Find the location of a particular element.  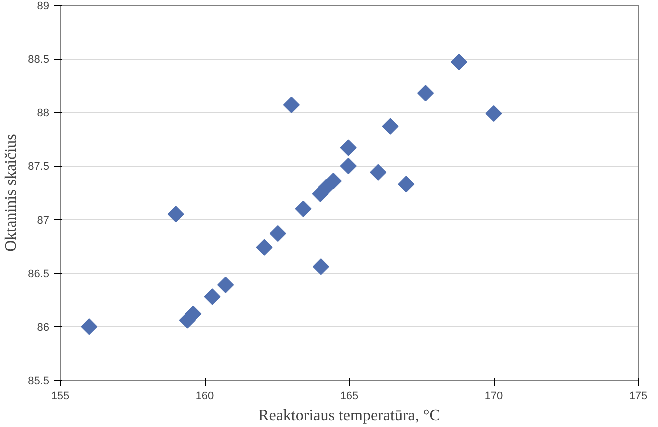

y-tick-label: 88.5 is located at coordinates (39, 60).